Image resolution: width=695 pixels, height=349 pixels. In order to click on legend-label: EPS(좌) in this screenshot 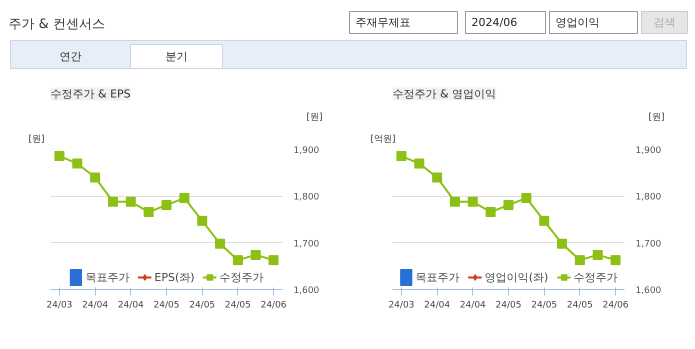, I will do `click(174, 277)`.